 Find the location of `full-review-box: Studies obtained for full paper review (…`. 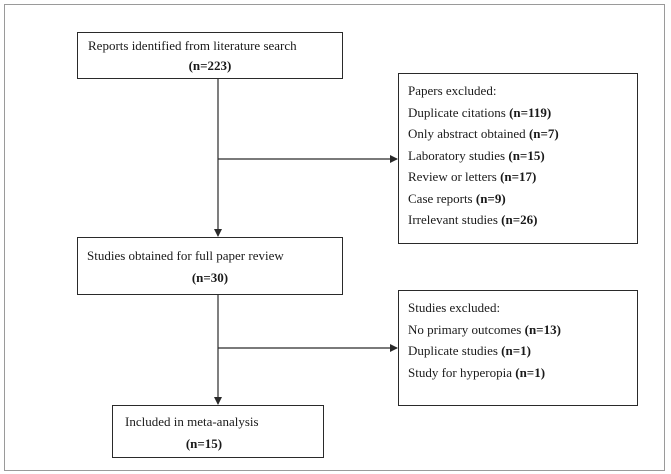

full-review-box: Studies obtained for full paper review (… is located at coordinates (210, 266).